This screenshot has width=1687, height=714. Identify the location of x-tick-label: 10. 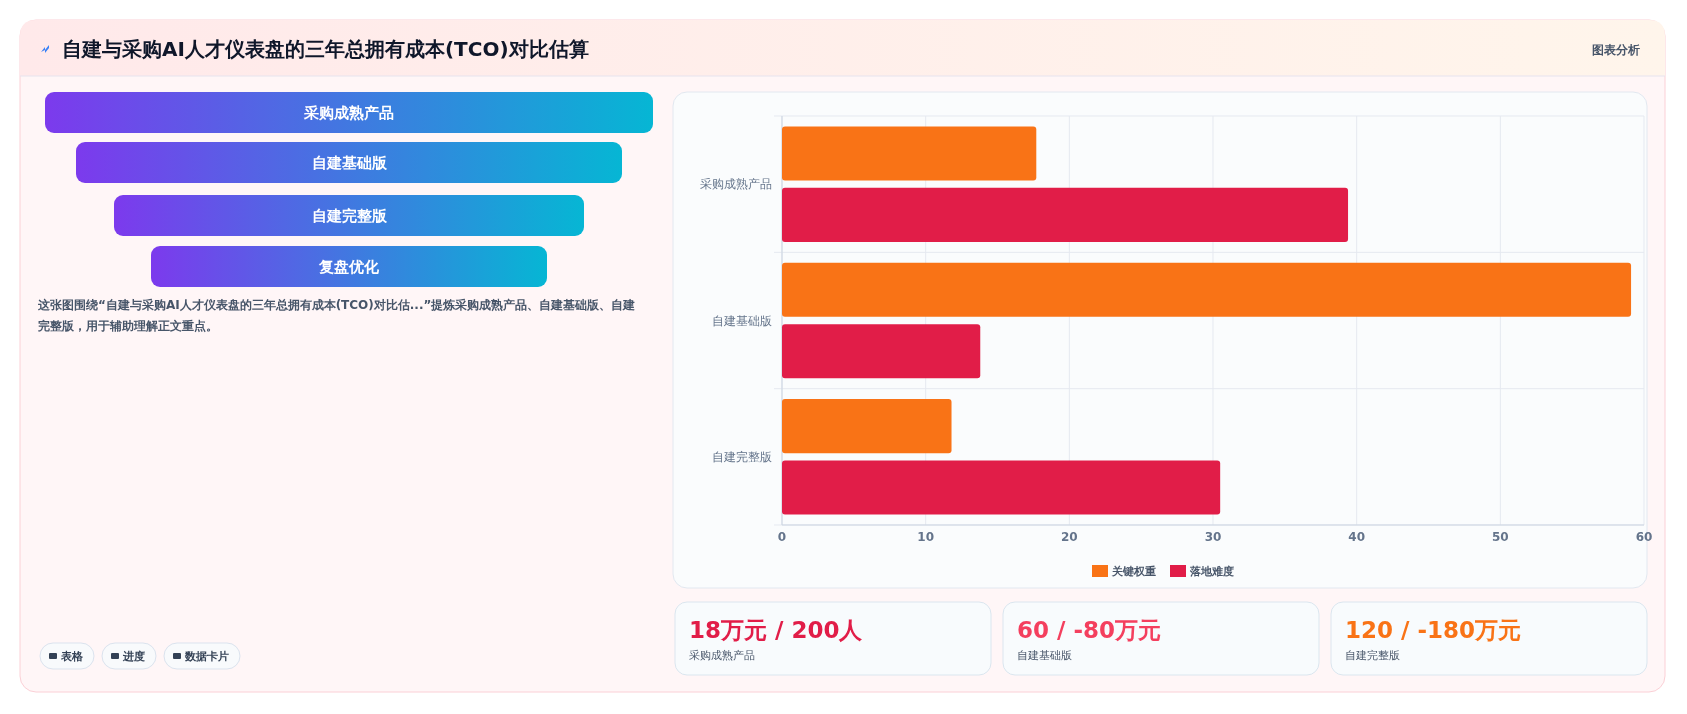
(926, 537).